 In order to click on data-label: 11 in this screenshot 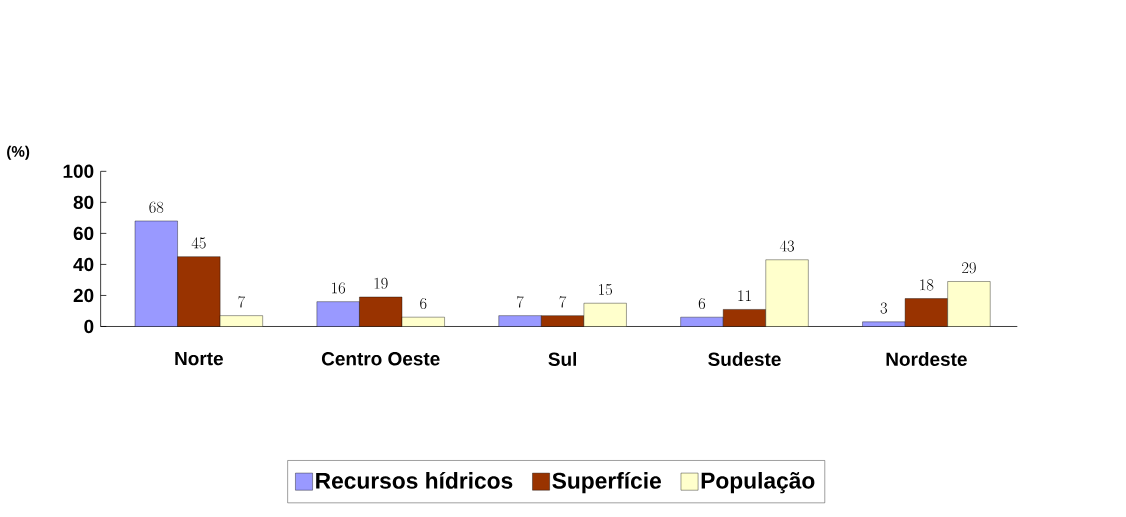, I will do `click(744, 296)`.